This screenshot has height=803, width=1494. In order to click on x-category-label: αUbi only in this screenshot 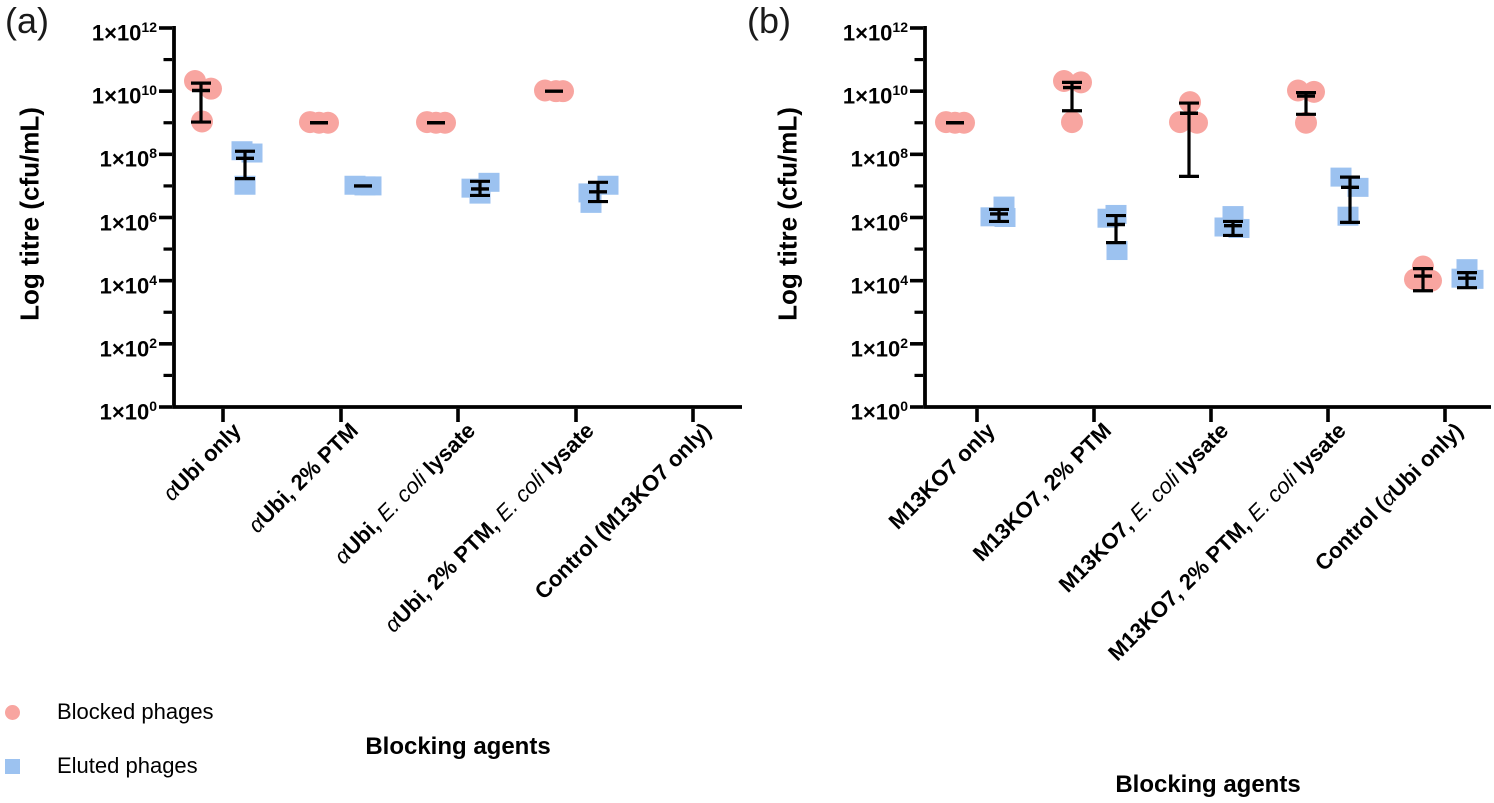, I will do `click(202, 460)`.